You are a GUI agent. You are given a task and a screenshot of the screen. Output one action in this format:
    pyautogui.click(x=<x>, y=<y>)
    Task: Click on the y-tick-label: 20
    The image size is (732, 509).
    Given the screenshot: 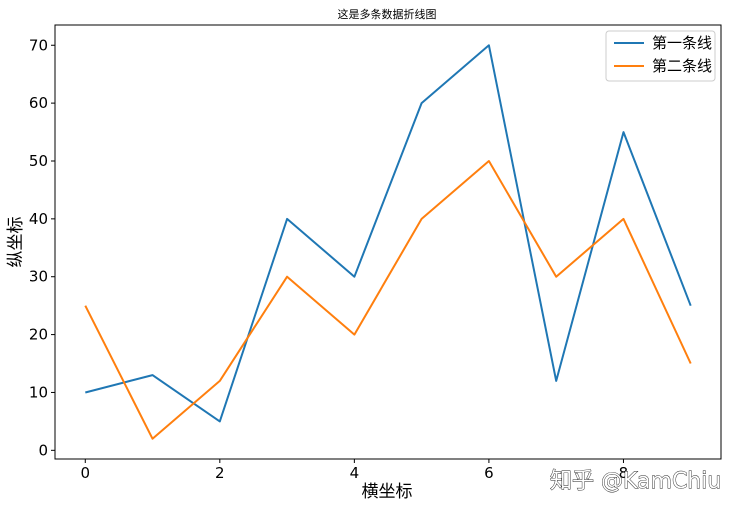 What is the action you would take?
    pyautogui.click(x=38, y=335)
    